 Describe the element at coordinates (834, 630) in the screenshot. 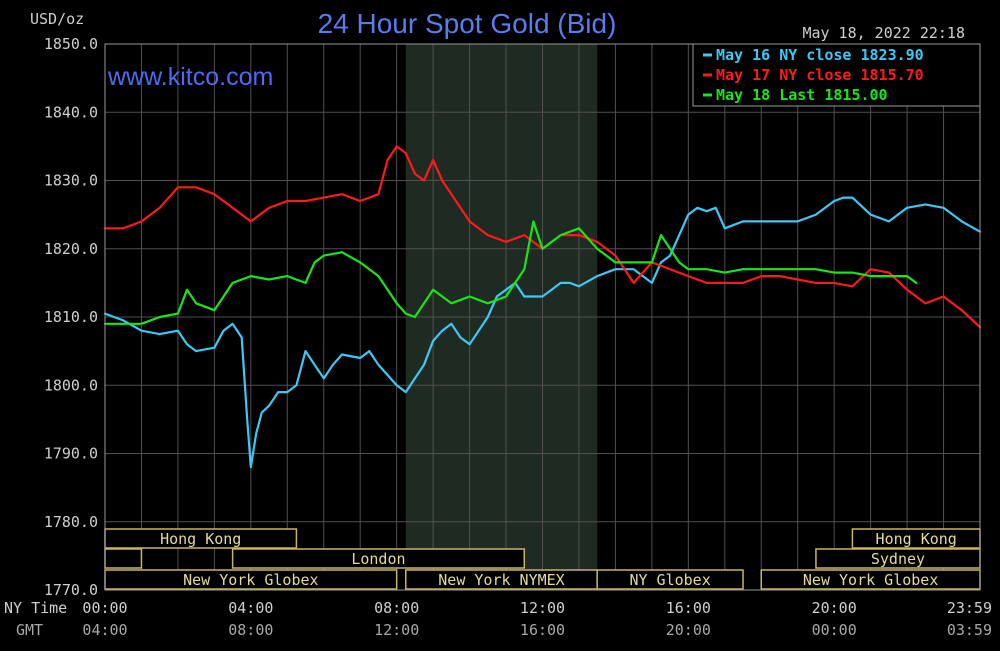

I see `x-tick-label-gmt: 00:00` at that location.